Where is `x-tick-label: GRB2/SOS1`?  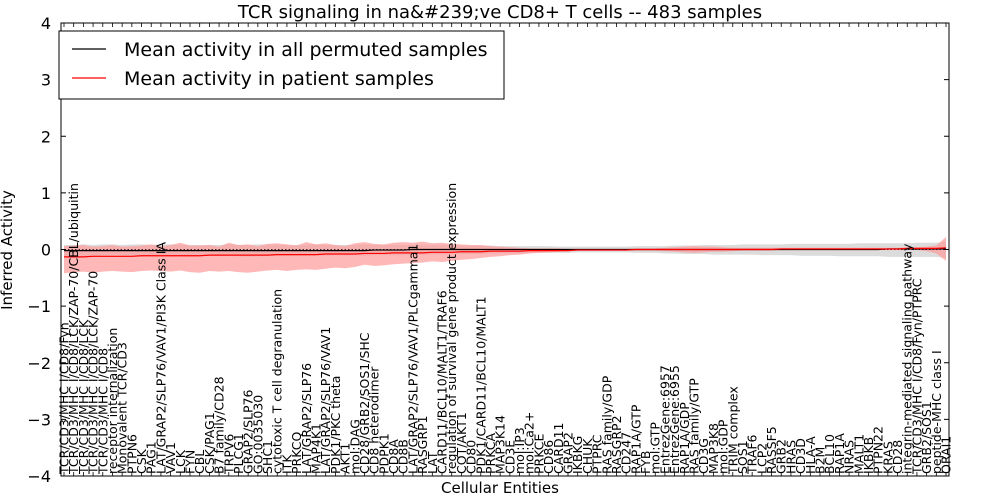
x-tick-label: GRB2/SOS1 is located at coordinates (926, 437).